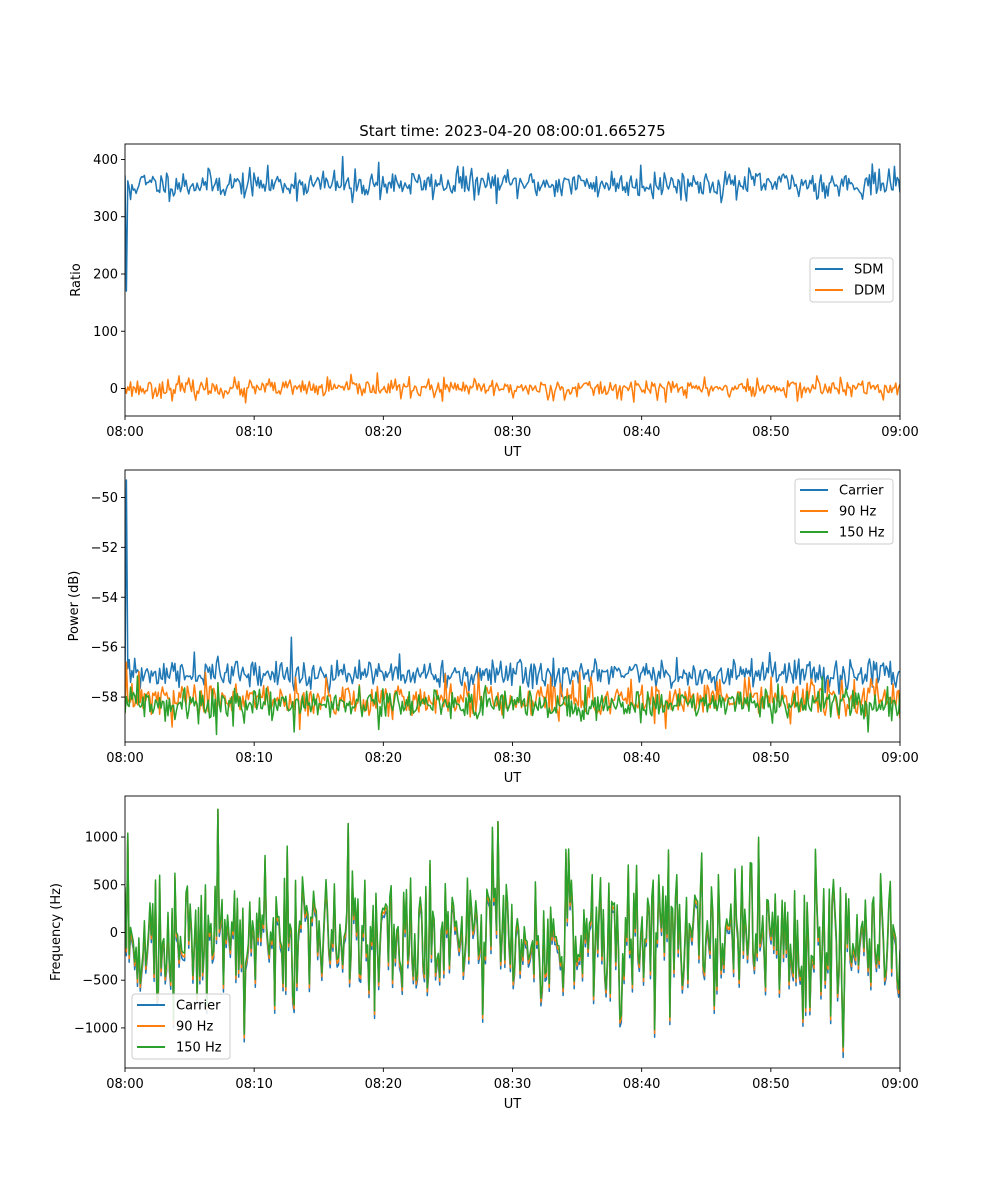 The height and width of the screenshot is (1200, 1000). I want to click on y-tick-label: −54, so click(104, 598).